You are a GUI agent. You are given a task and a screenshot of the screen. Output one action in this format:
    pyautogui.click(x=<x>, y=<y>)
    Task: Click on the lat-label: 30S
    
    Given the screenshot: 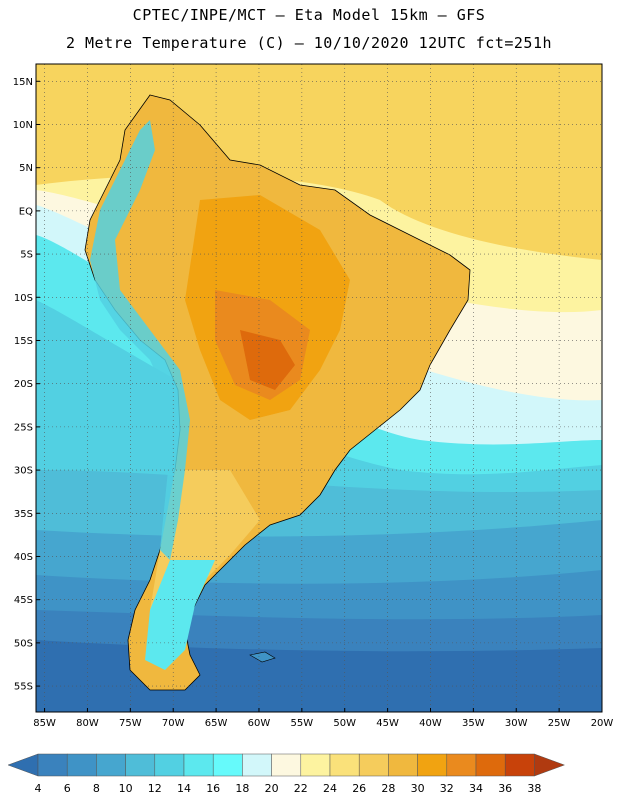 What is the action you would take?
    pyautogui.click(x=23, y=471)
    